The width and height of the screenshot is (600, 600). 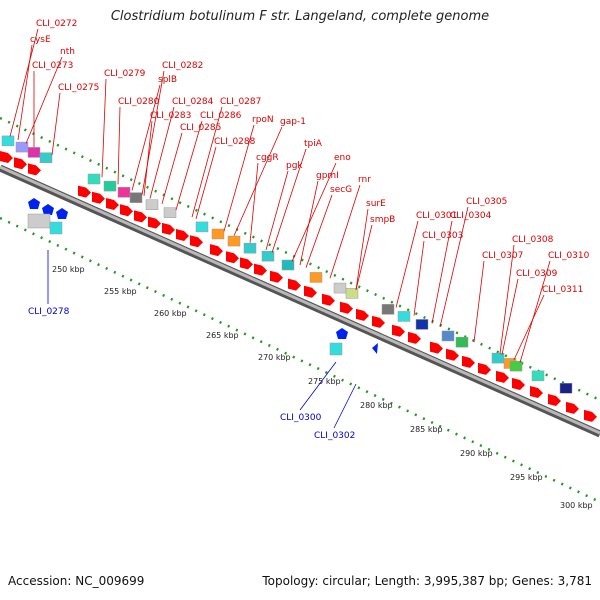 I want to click on tick-label: 285 kbp, so click(x=426, y=429).